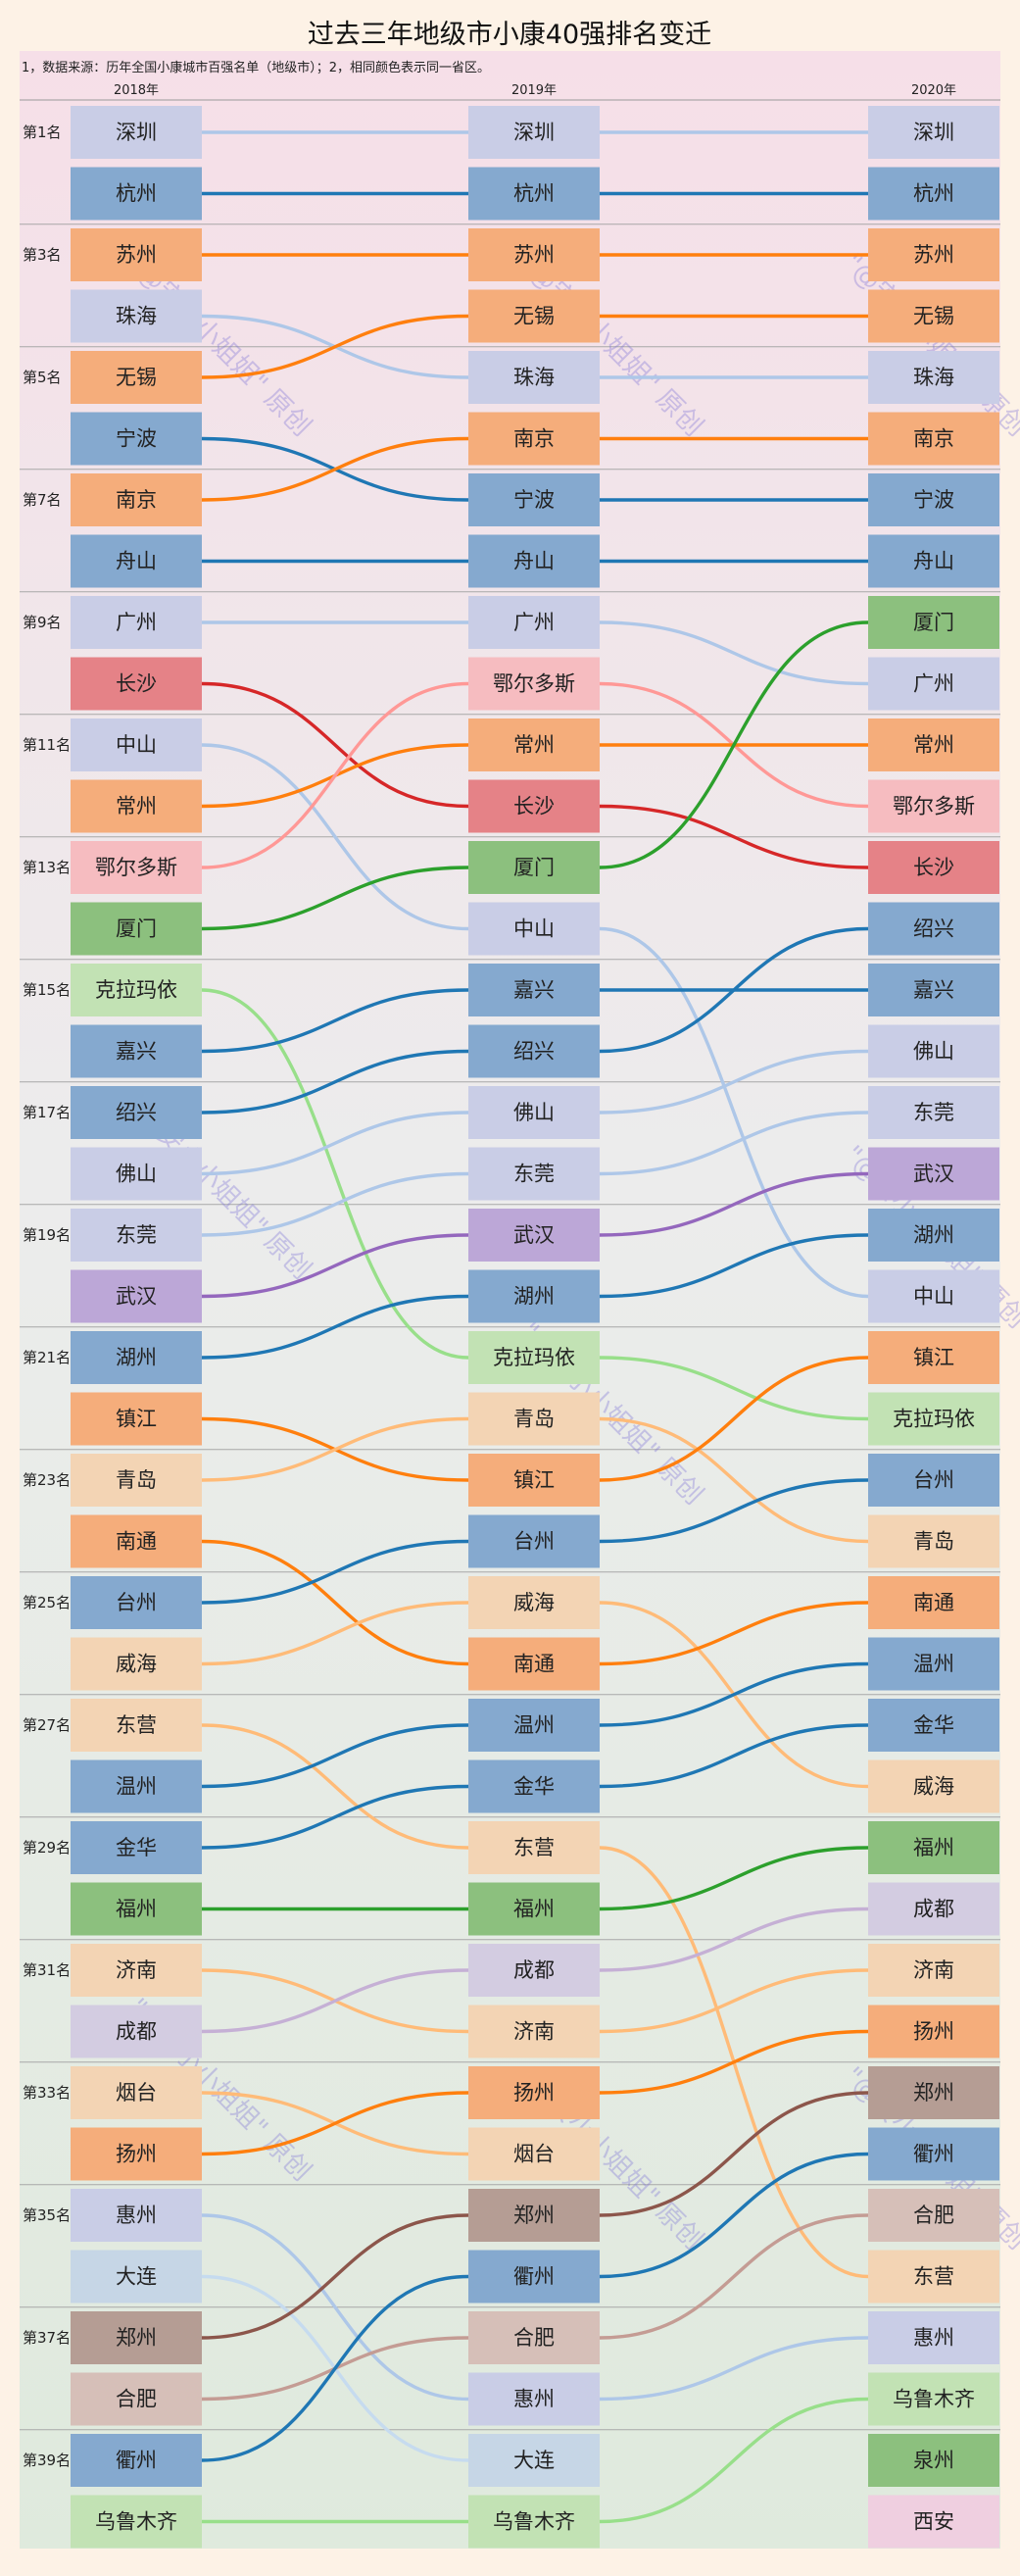 The height and width of the screenshot is (2576, 1020). I want to click on city-label: 乌鲁木齐, so click(534, 2522).